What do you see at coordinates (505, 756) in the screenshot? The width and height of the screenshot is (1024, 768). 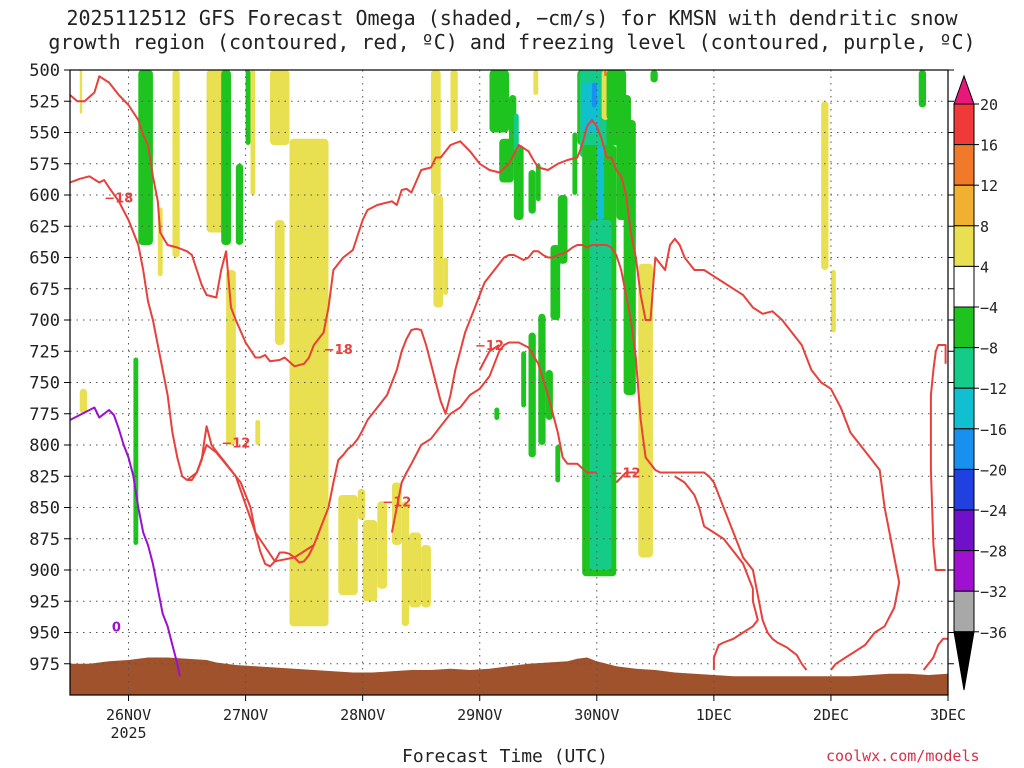 I see `x-axis-title: Forecast Time (UTC)` at bounding box center [505, 756].